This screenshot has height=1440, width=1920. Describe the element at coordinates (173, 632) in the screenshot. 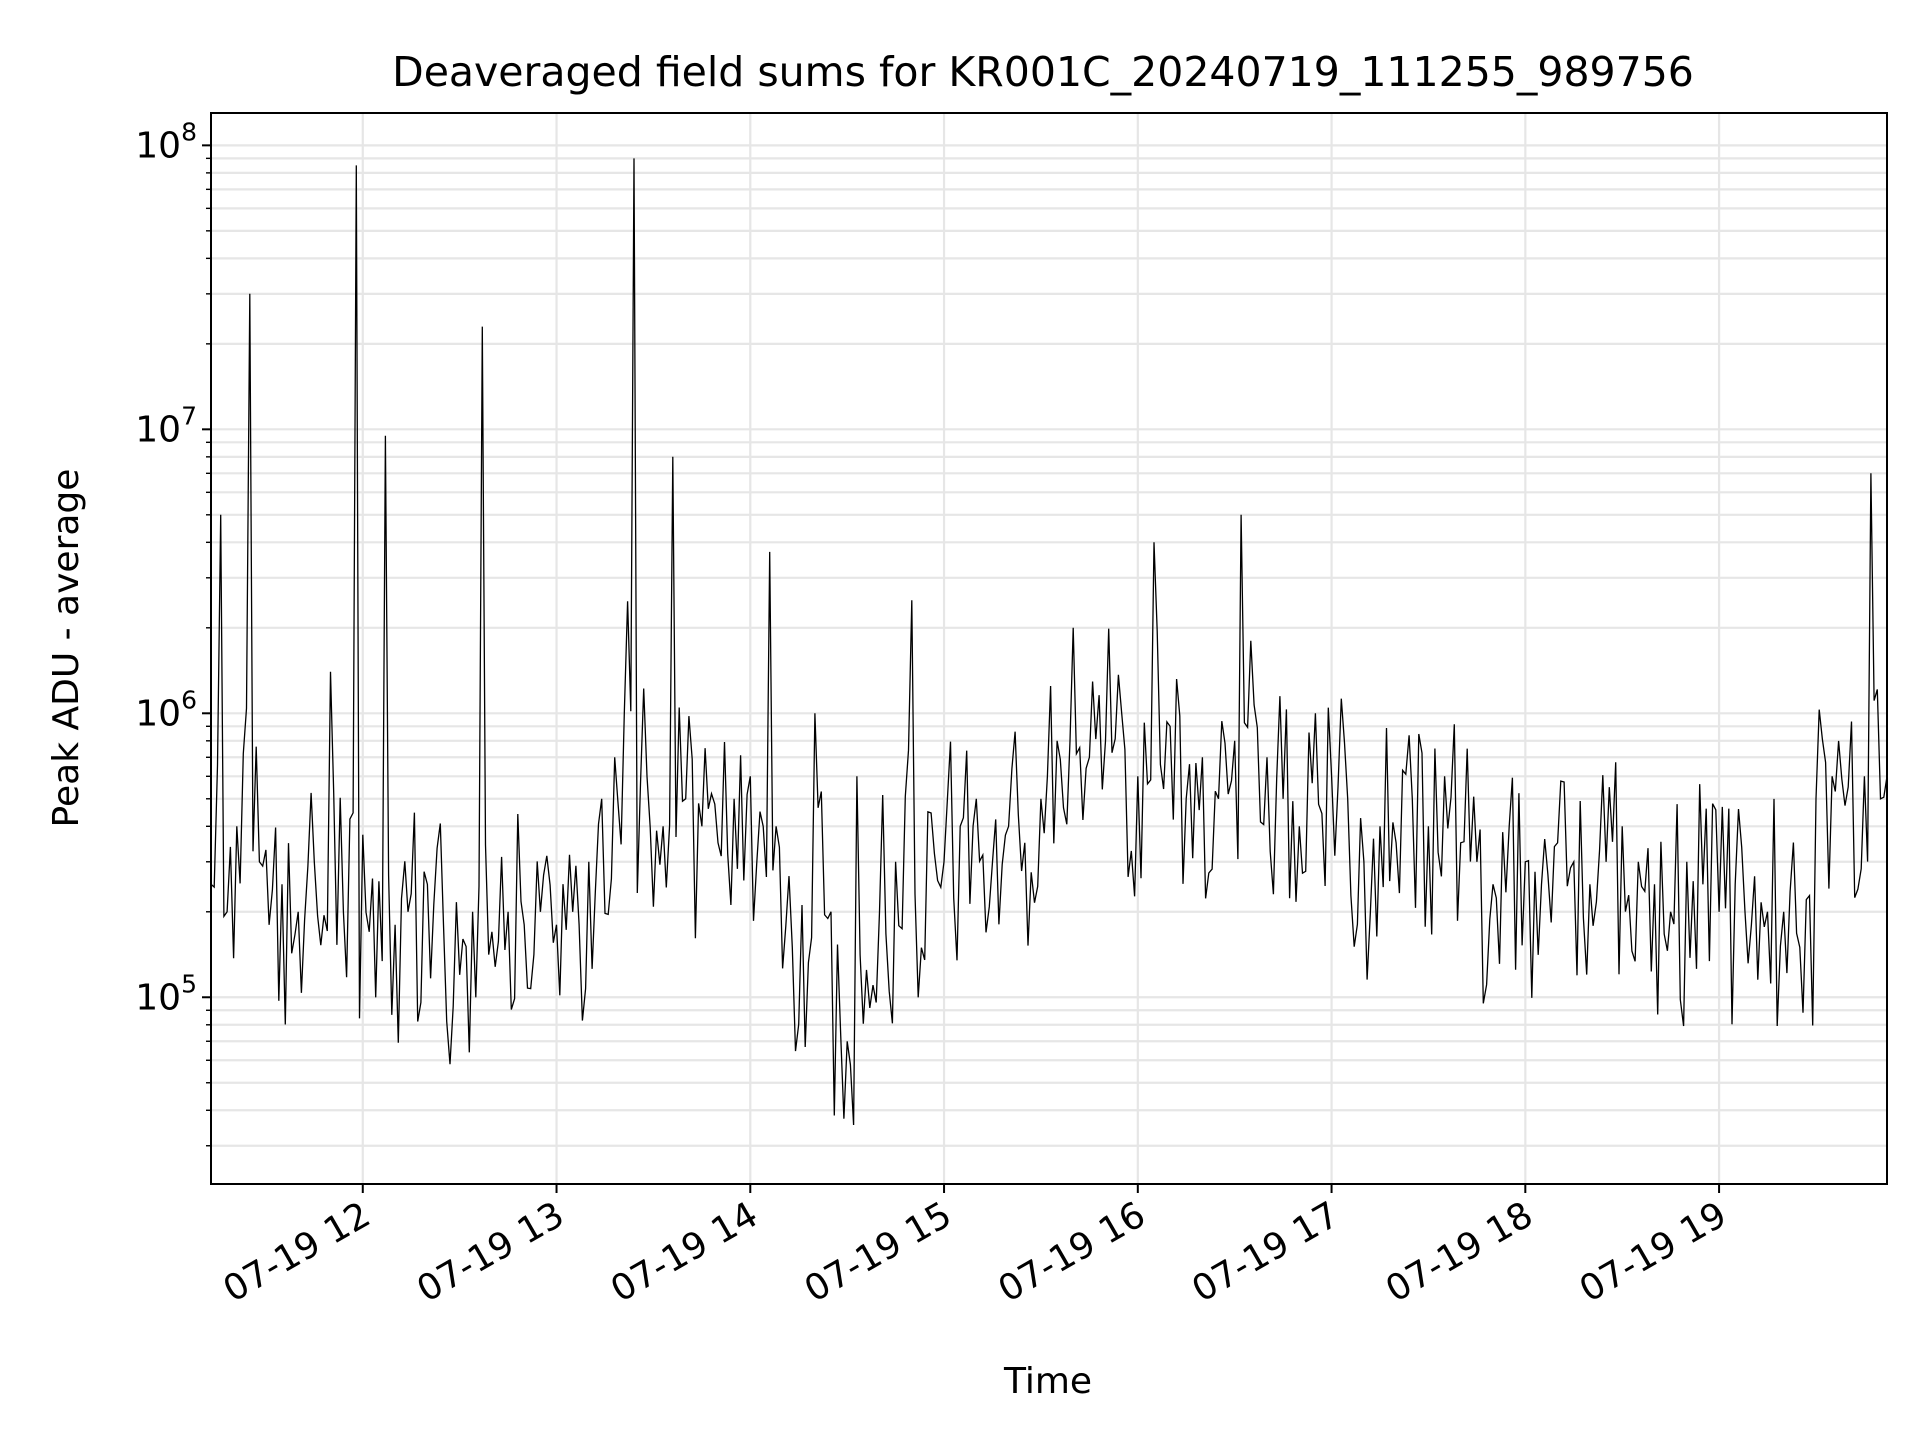

I see `y-axis: 10⁵ 10⁶ 10⁷ 10⁸` at that location.